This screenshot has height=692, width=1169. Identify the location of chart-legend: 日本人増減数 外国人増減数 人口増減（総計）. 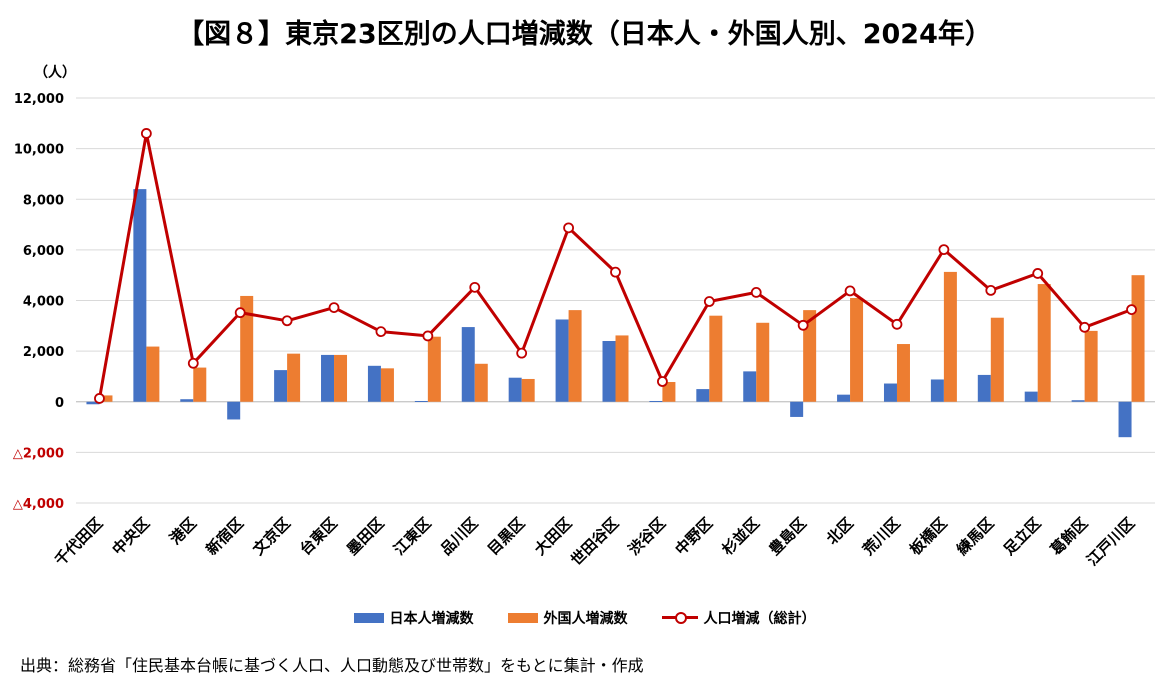
(584, 618).